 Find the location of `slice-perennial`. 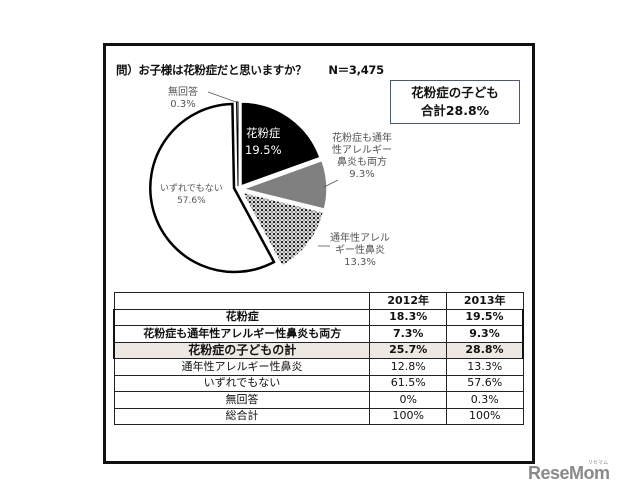

slice-perennial is located at coordinates (282, 229).